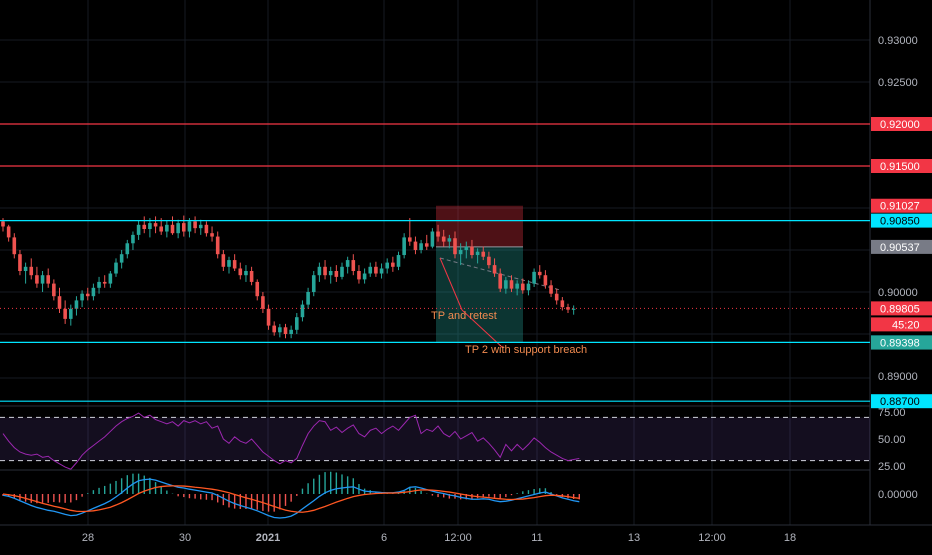 The width and height of the screenshot is (932, 555). What do you see at coordinates (464, 316) in the screenshot?
I see `annotation-tp-retest: TP and retest` at bounding box center [464, 316].